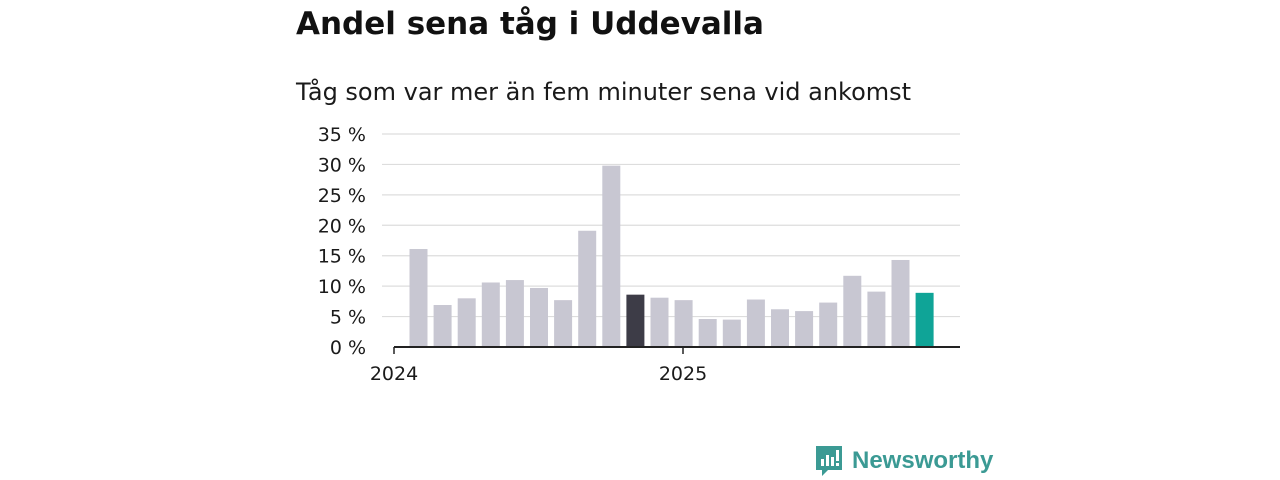 This screenshot has height=480, width=1280. Describe the element at coordinates (342, 165) in the screenshot. I see `y-tick-label: 30 %` at that location.